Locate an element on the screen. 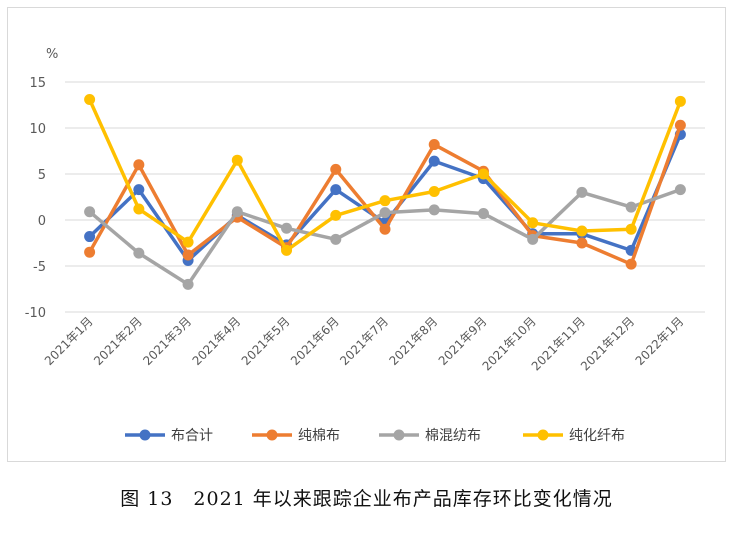  legend-label: 布合计 is located at coordinates (192, 436).